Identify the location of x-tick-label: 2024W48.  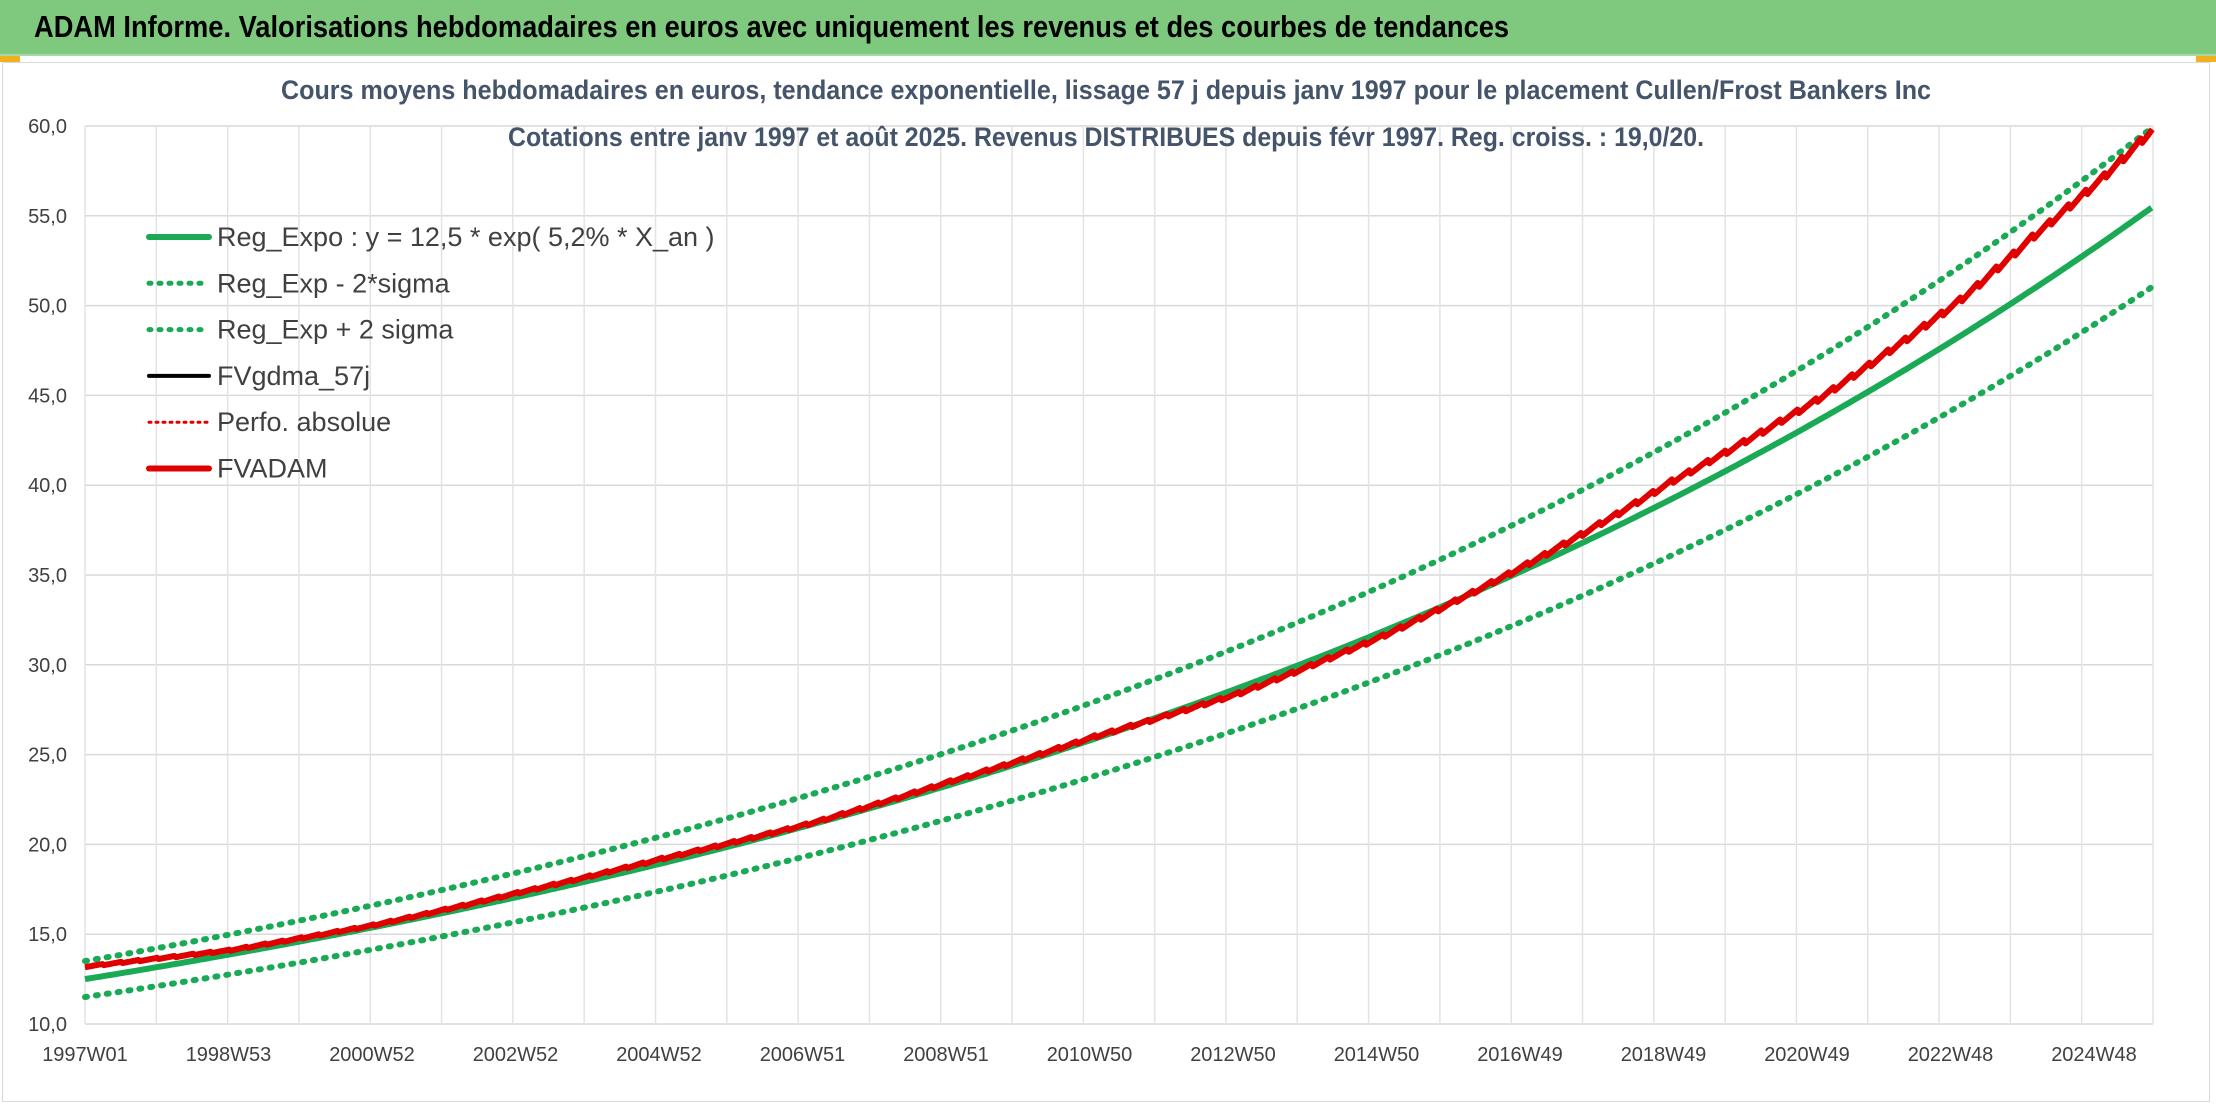
(2094, 1055).